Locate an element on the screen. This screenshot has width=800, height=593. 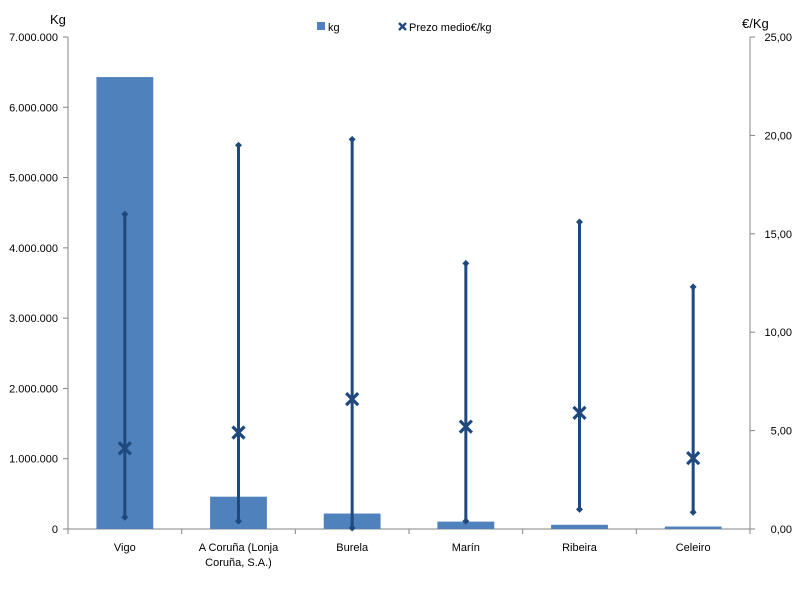
x-tick-label: Ribeira is located at coordinates (580, 548).